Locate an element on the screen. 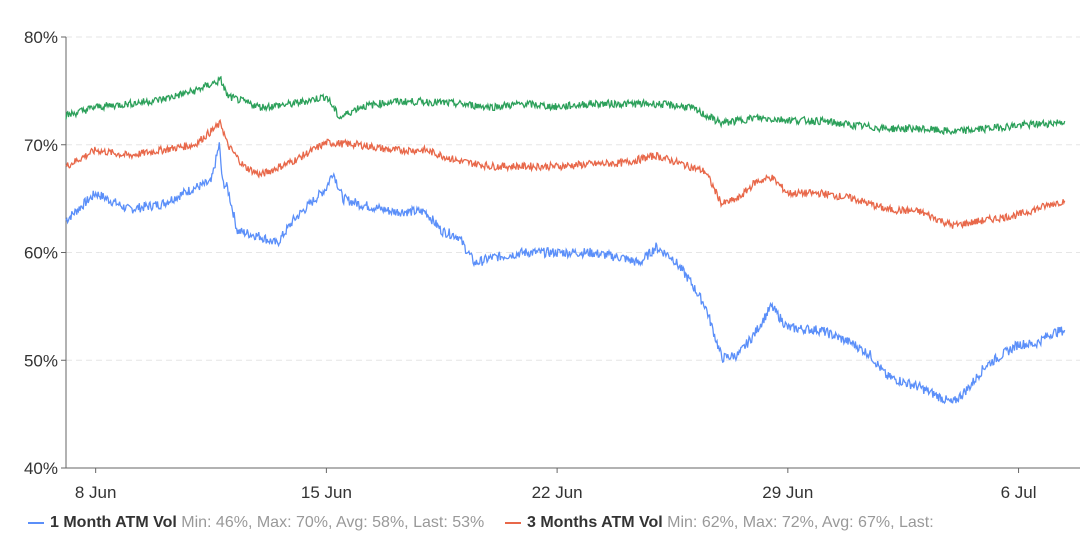 The width and height of the screenshot is (1080, 543). y-tick-label: 50% is located at coordinates (41, 360).